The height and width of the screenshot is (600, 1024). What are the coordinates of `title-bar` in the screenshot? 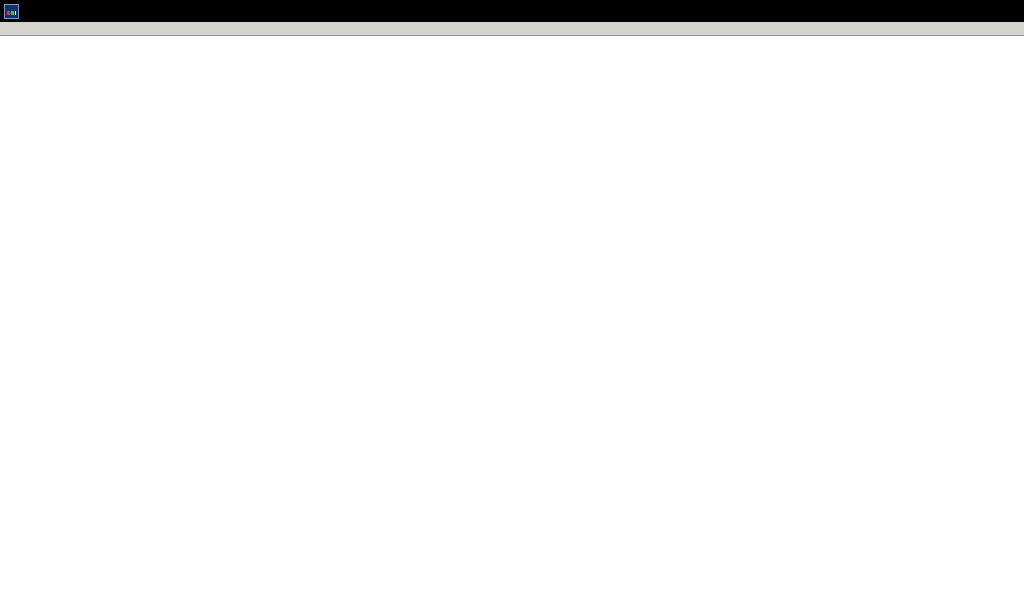 It's located at (512, 11).